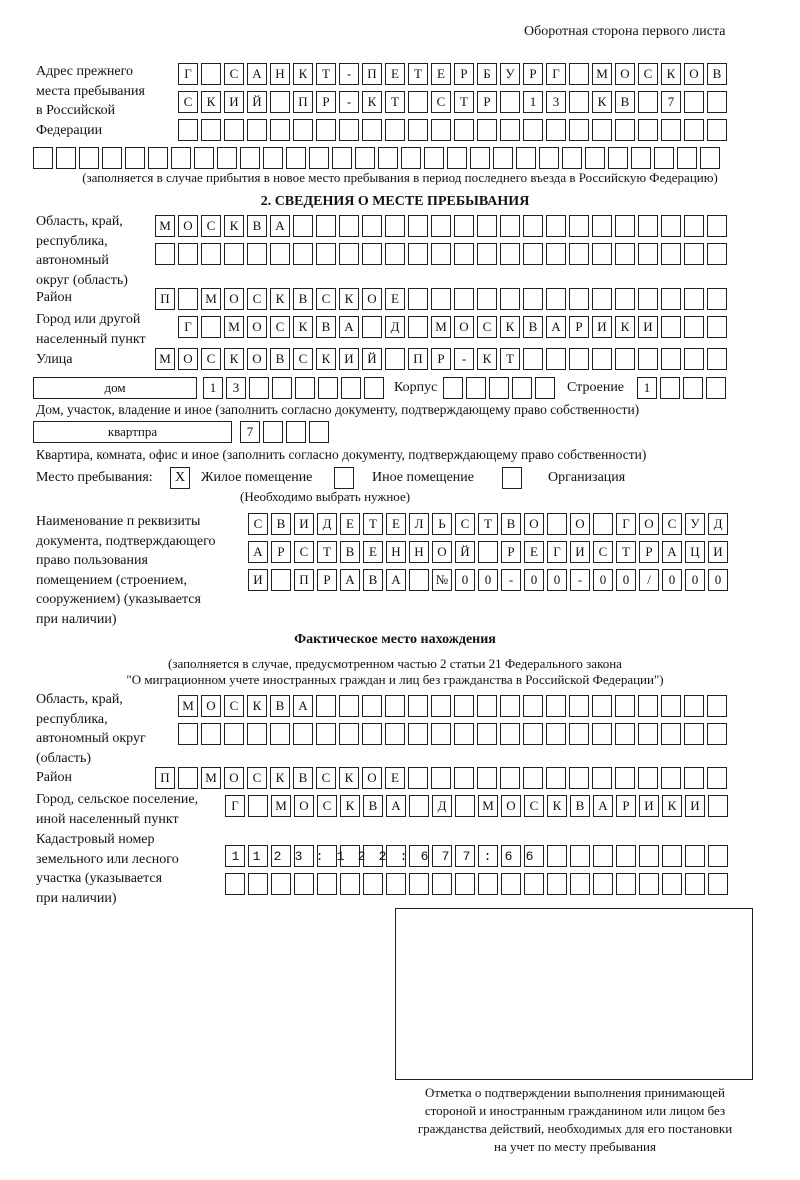 The height and width of the screenshot is (1180, 800). What do you see at coordinates (442, 524) in the screenshot?
I see `char-cell: Ь` at bounding box center [442, 524].